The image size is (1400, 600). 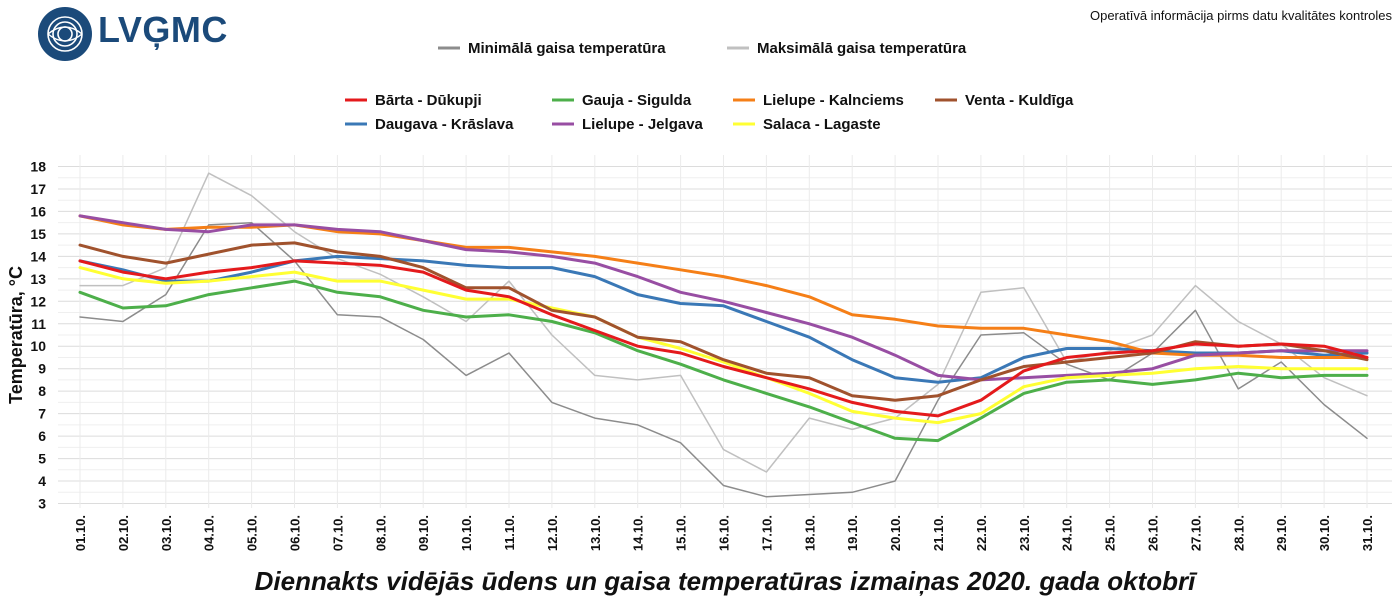 What do you see at coordinates (766, 533) in the screenshot?
I see `x-tick-label: 17.10.` at bounding box center [766, 533].